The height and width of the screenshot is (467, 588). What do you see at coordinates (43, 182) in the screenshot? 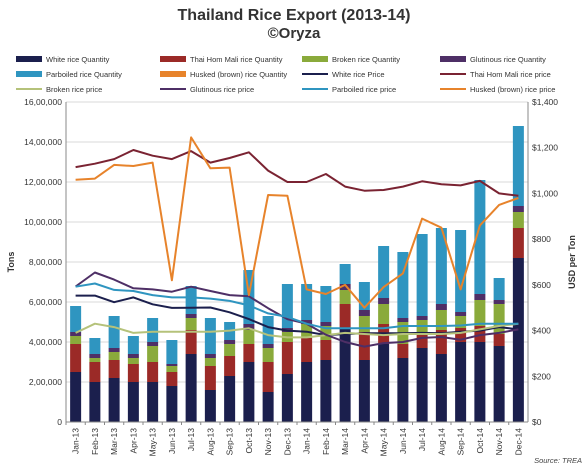
I see `y-tick-label: 12,00,000` at bounding box center [43, 182].